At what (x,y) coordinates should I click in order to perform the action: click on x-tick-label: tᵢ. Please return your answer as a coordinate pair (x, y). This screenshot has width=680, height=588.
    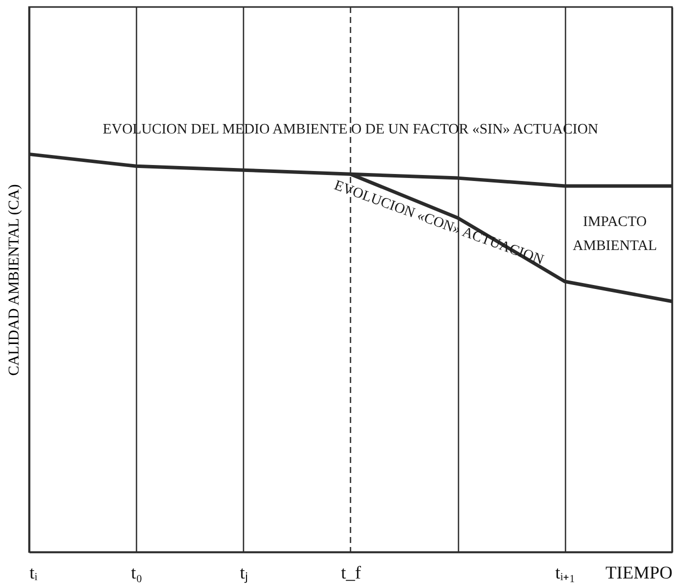
    Looking at the image, I should click on (34, 572).